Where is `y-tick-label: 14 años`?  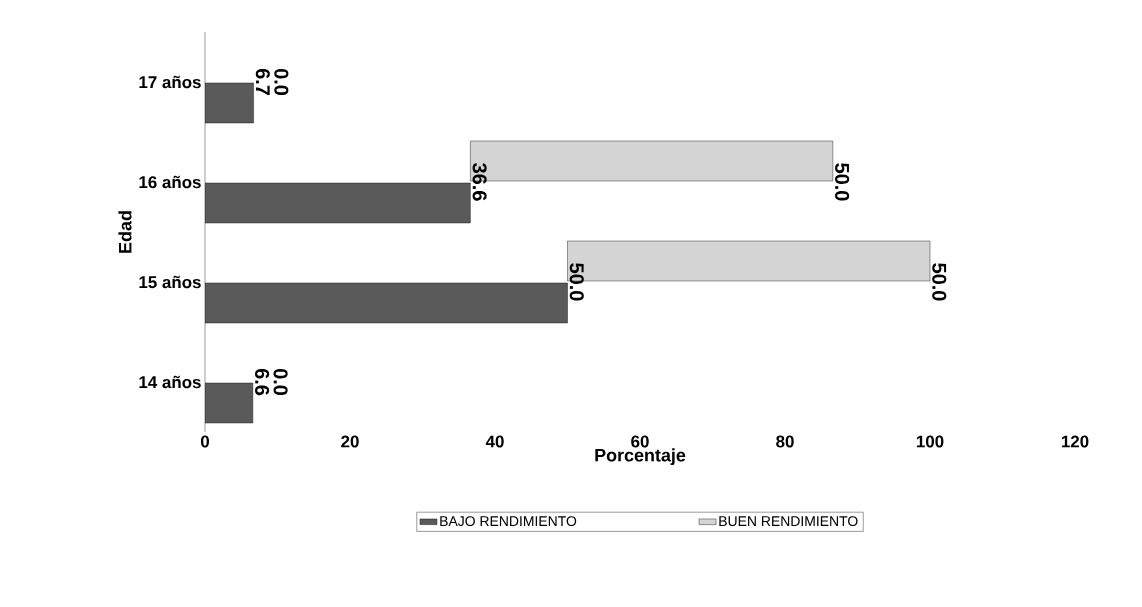 y-tick-label: 14 años is located at coordinates (170, 382).